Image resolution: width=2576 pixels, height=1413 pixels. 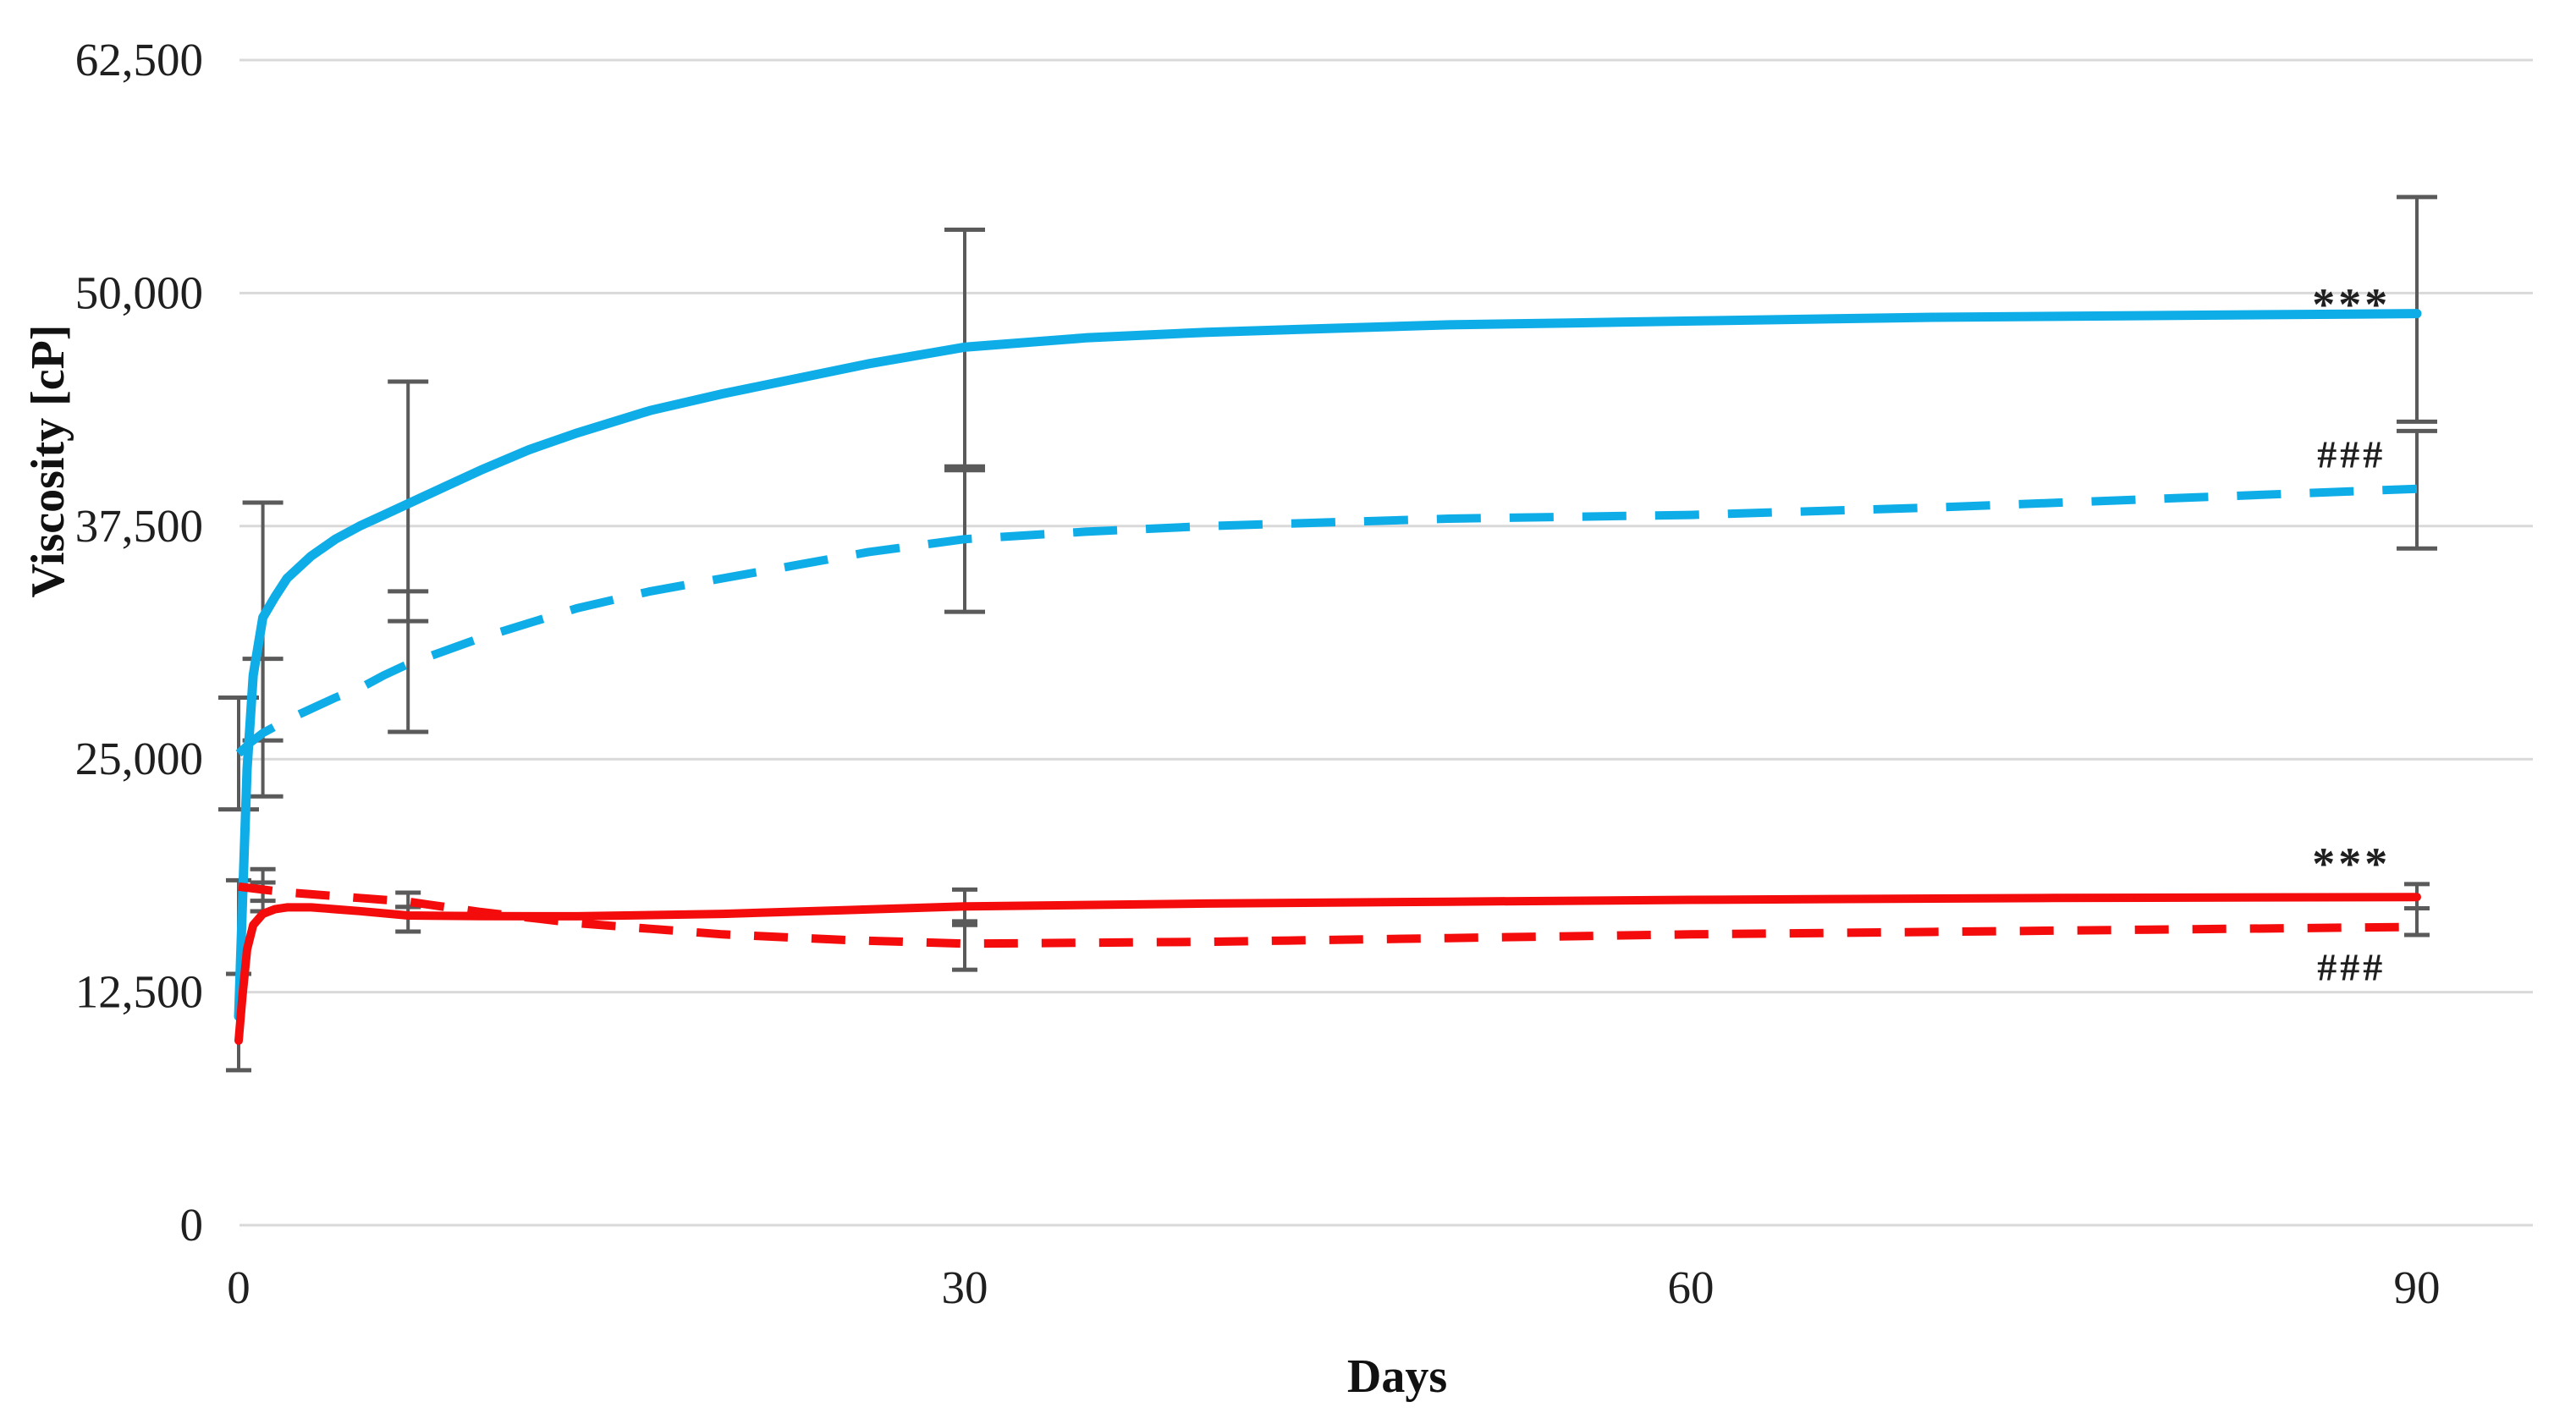 What do you see at coordinates (139, 992) in the screenshot?
I see `y-tick-label: 12,500` at bounding box center [139, 992].